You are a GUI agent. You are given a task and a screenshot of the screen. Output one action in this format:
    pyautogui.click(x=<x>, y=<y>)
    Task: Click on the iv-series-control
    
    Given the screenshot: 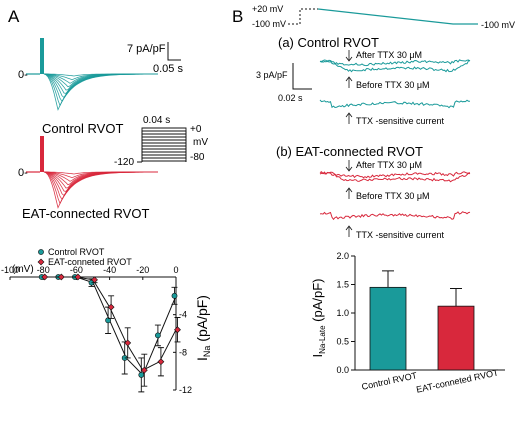 What is the action you would take?
    pyautogui.click(x=108, y=333)
    